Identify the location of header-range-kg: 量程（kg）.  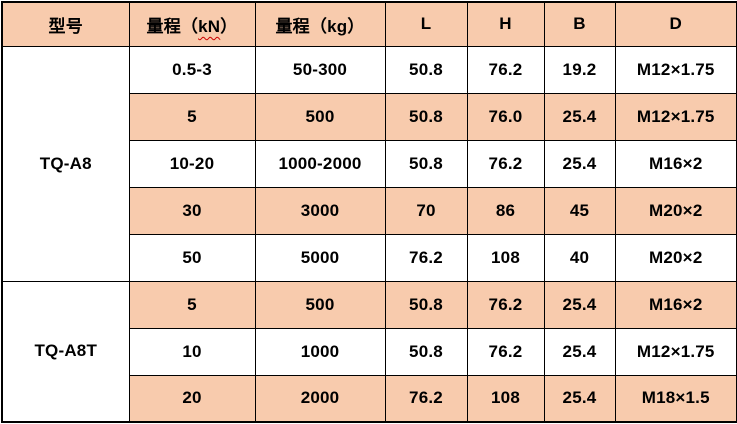
(320, 24).